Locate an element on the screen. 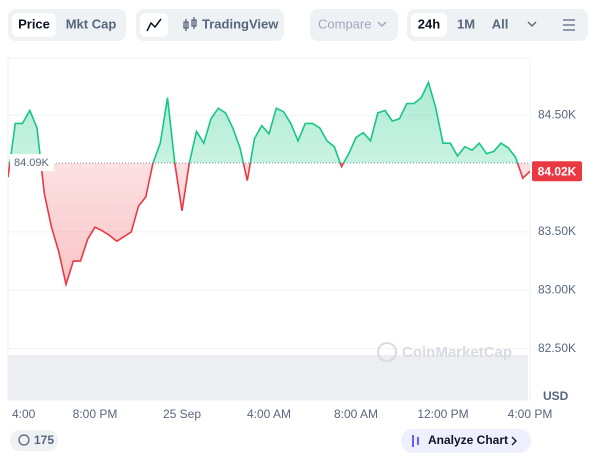 This screenshot has height=475, width=596. x-tick-label: 8:00 AM is located at coordinates (356, 414).